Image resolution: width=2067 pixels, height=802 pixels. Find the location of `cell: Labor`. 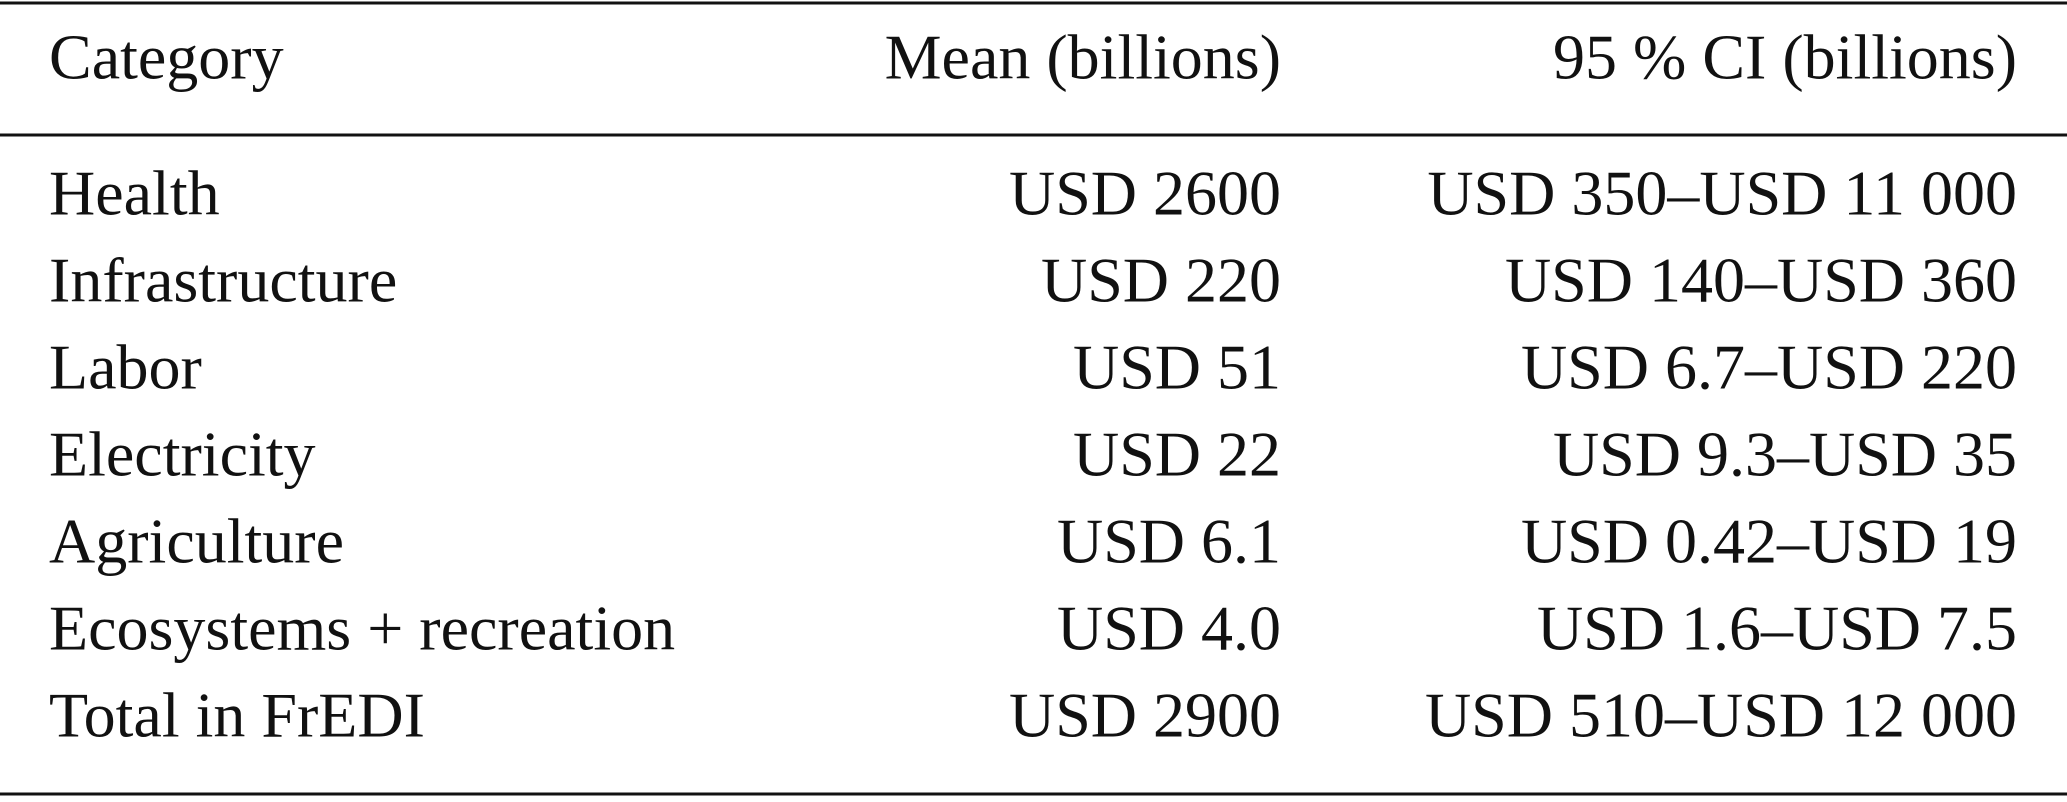

cell: Labor is located at coordinates (125, 367).